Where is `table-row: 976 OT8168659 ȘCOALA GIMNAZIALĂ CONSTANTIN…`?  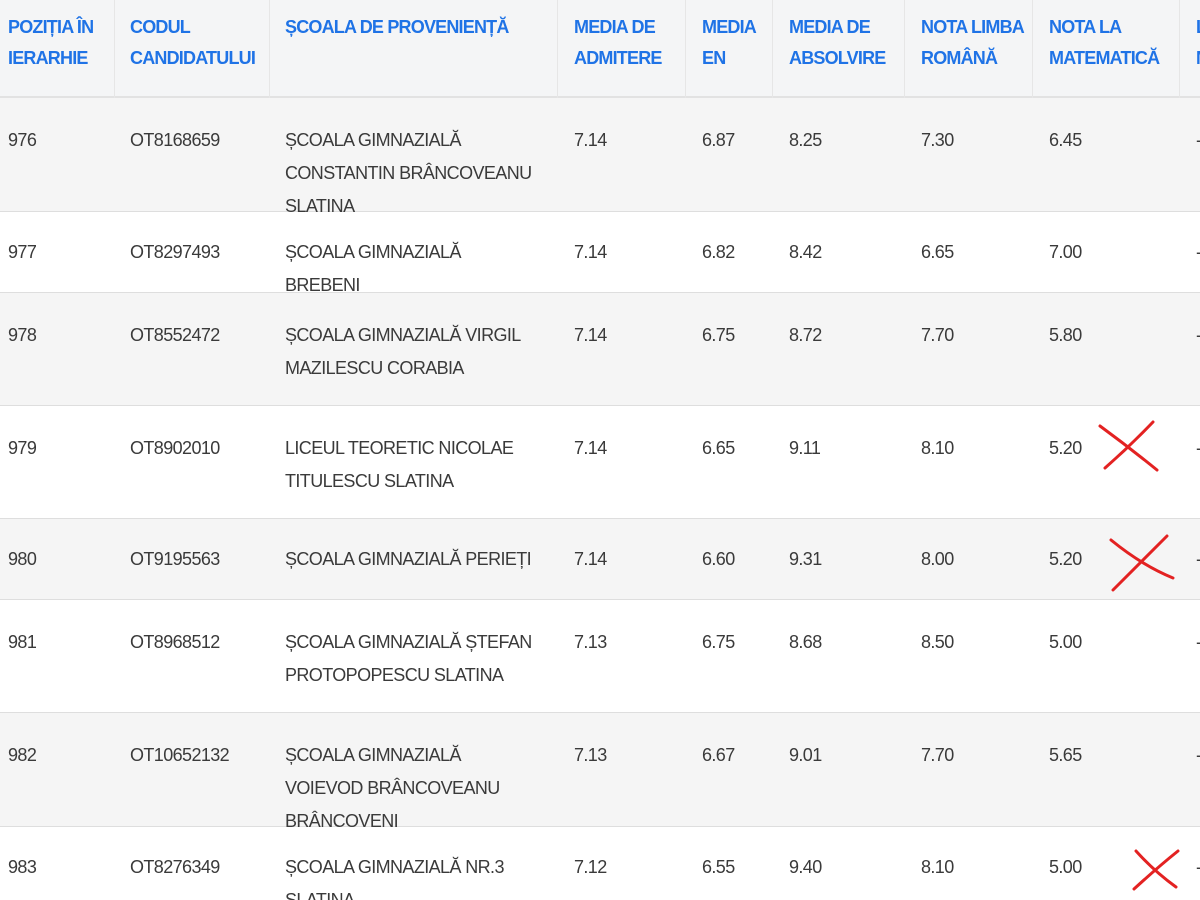
table-row: 976 OT8168659 ȘCOALA GIMNAZIALĂ CONSTANTIN… is located at coordinates (600, 157).